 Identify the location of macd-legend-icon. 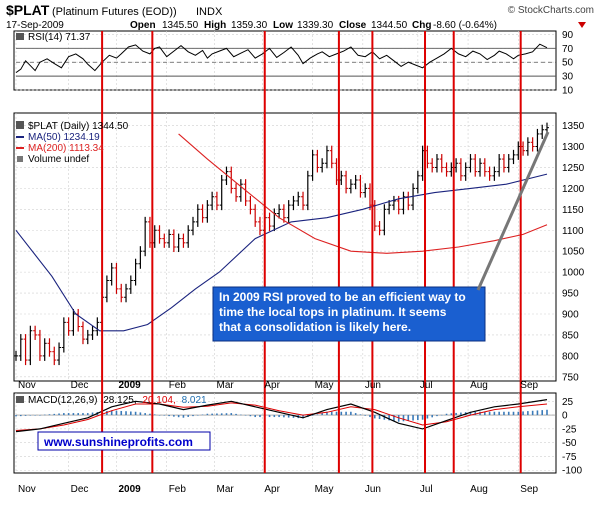
(20, 399).